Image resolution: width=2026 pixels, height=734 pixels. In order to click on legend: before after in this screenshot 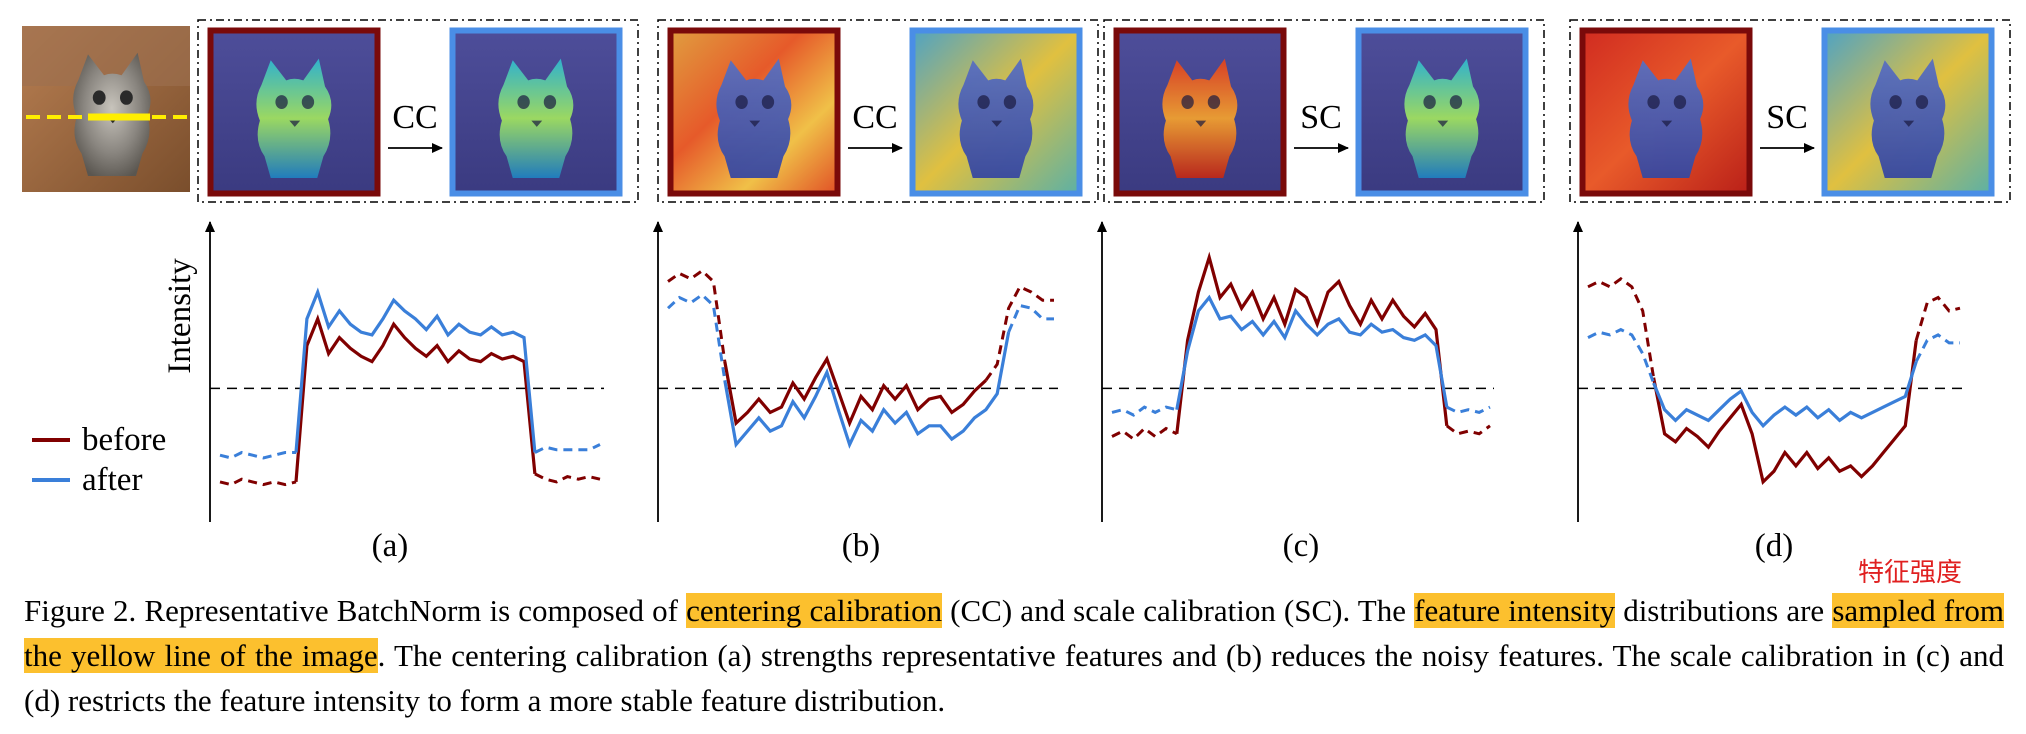, I will do `click(99, 460)`.